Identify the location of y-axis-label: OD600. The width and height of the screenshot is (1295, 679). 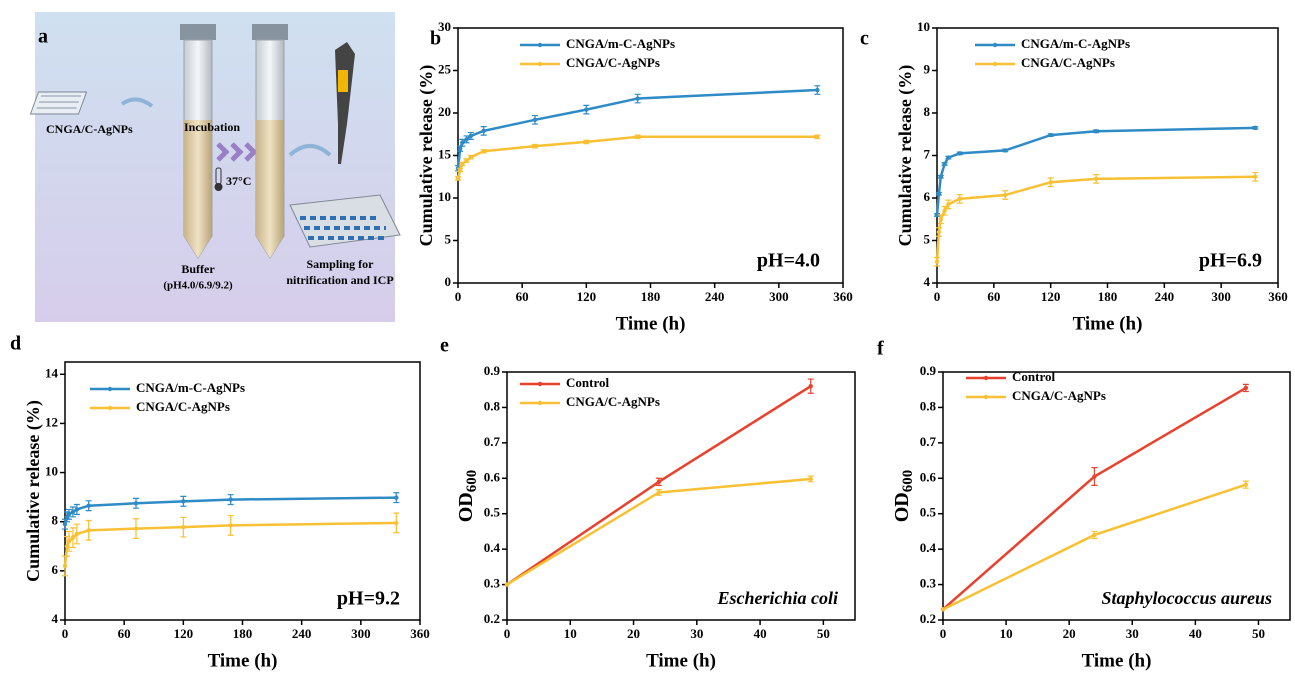
(904, 496).